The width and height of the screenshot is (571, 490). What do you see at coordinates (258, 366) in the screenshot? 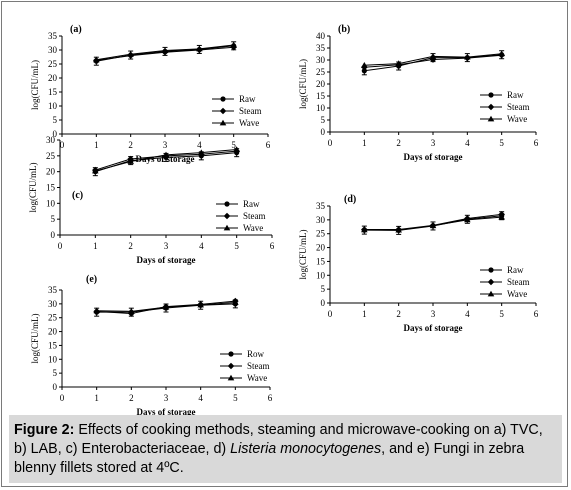
I see `panel-e-legend-label: Steam` at bounding box center [258, 366].